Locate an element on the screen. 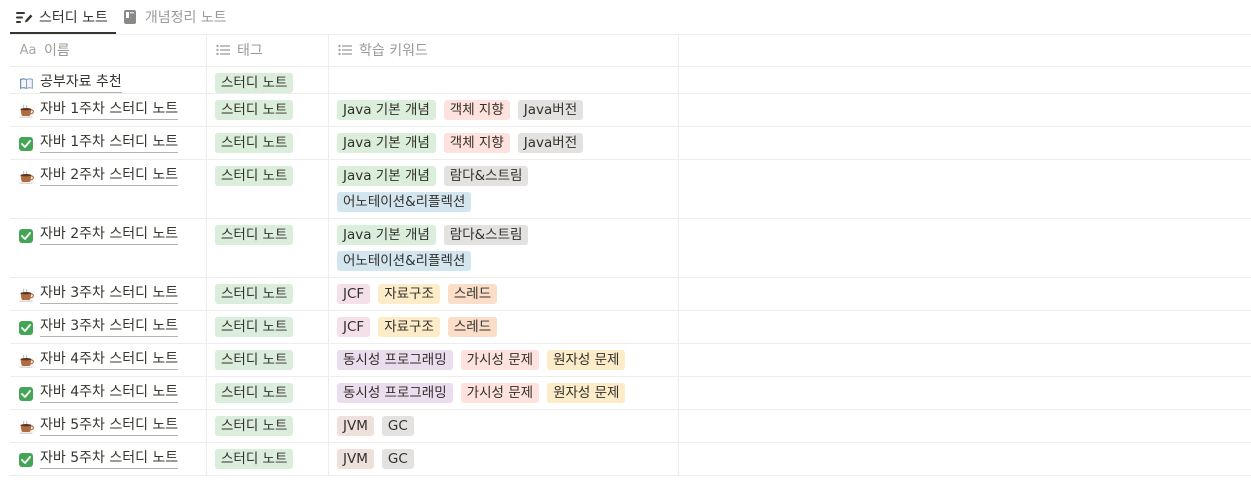 This screenshot has width=1251, height=488. tab-concept-notes: 개념정리 노트 is located at coordinates (175, 17).